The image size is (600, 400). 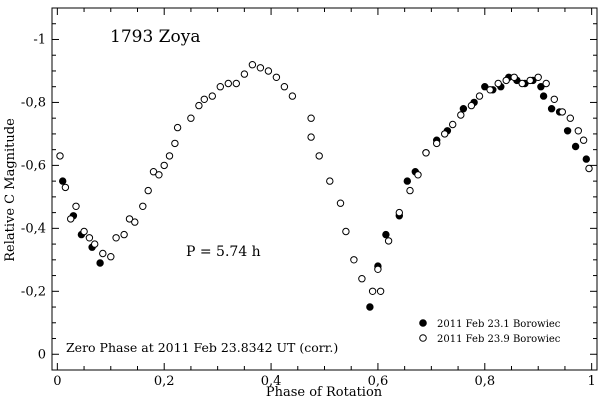 I want to click on y-tick-label: -0,2, so click(x=33, y=291).